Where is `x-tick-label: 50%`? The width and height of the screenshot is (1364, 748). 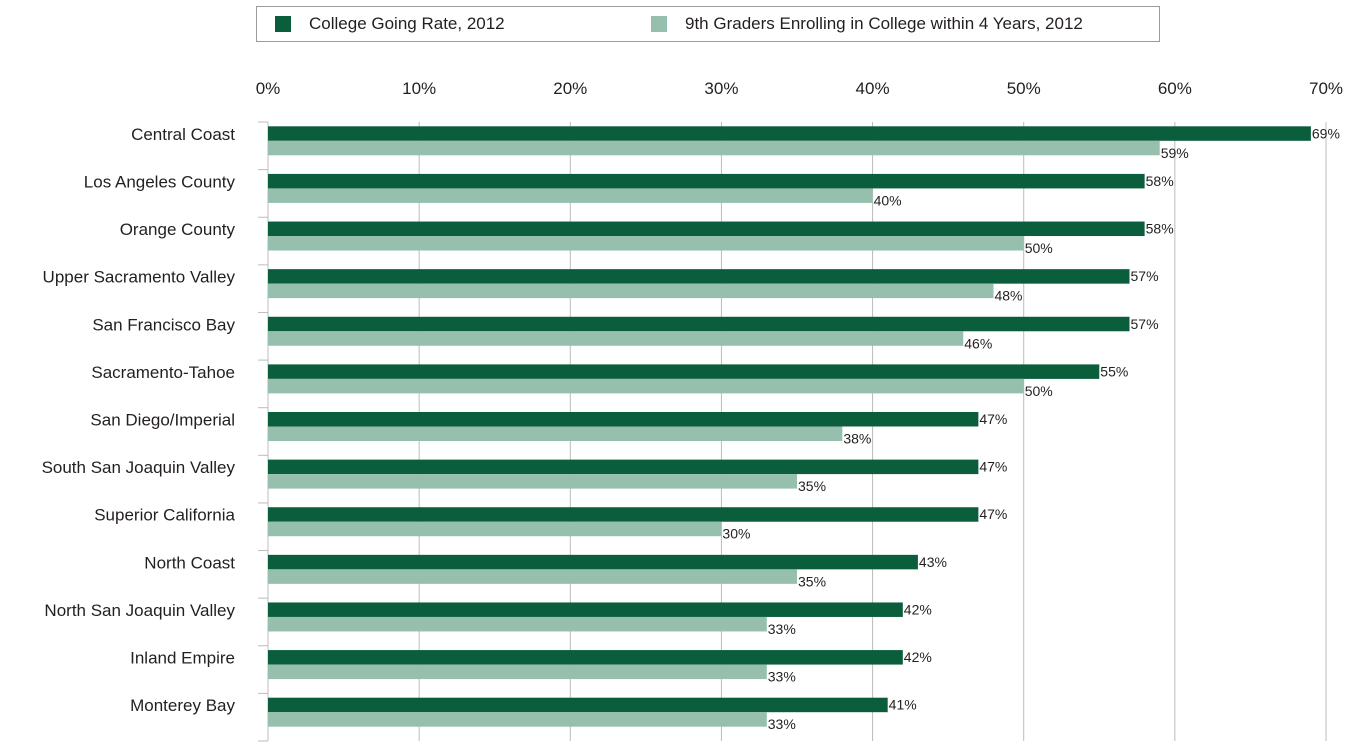 x-tick-label: 50% is located at coordinates (1024, 88).